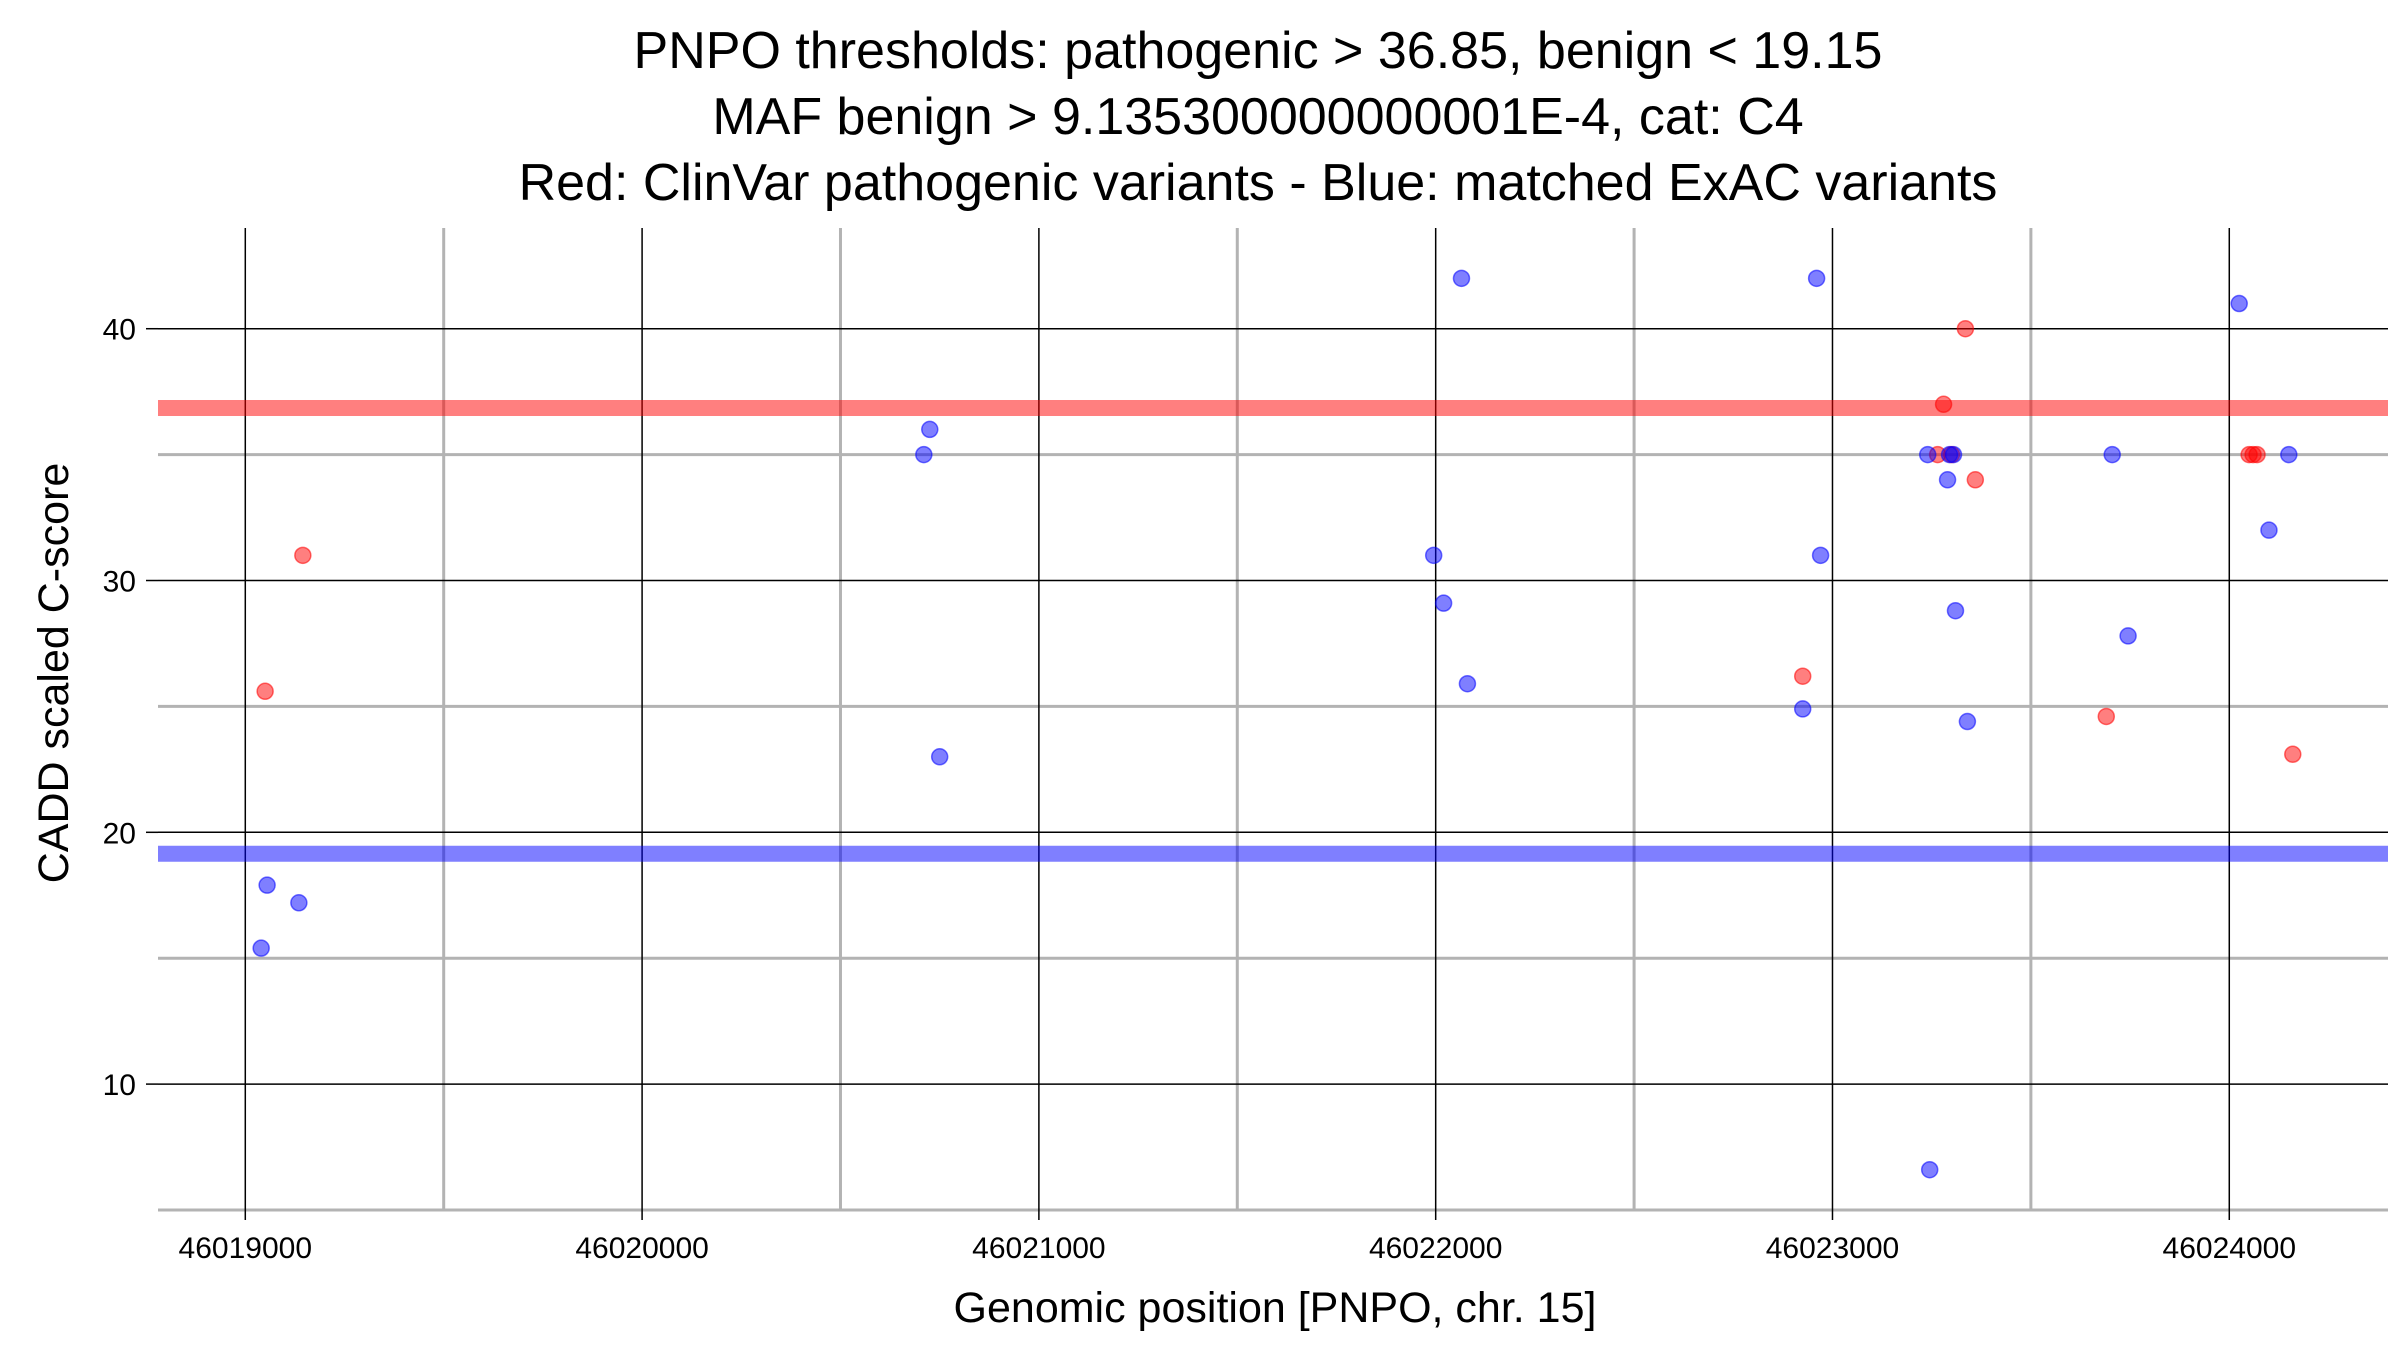 The width and height of the screenshot is (2400, 1350). Describe the element at coordinates (1275, 1308) in the screenshot. I see `x-axis-label: Genomic position [PNPO, chr. 15]` at that location.